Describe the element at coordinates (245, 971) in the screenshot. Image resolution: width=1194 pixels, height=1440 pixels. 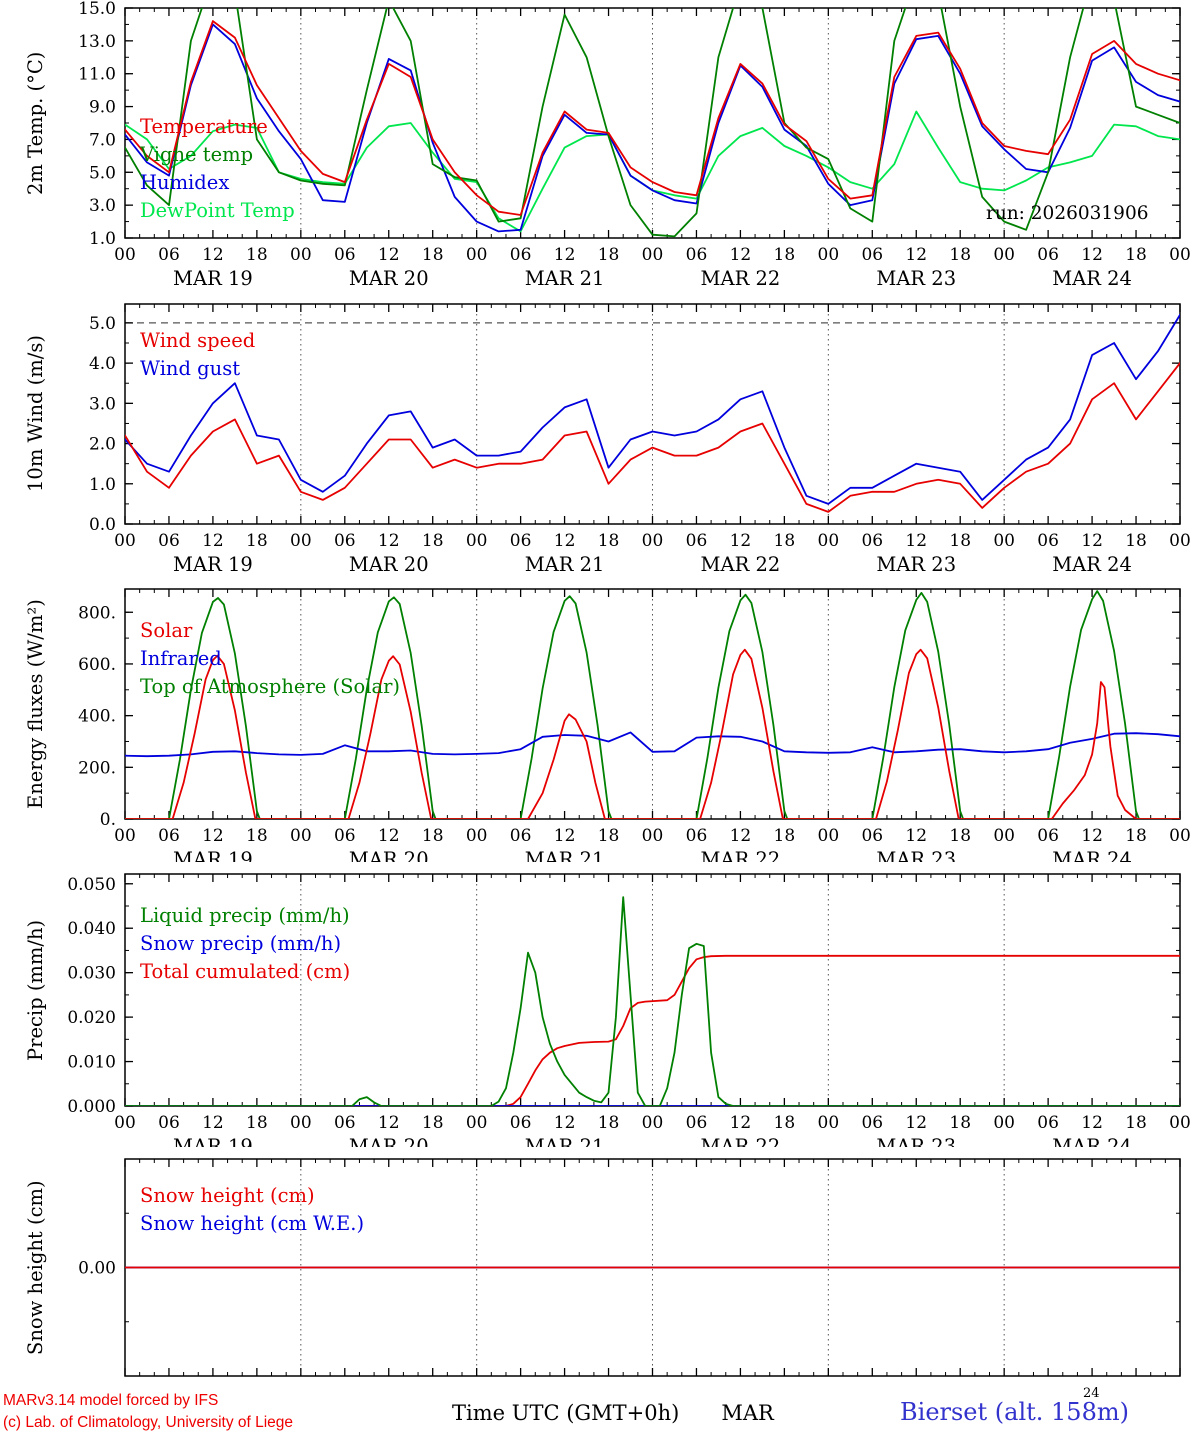
I see `legend-total-cumulated: Total cumulated (cm)` at that location.